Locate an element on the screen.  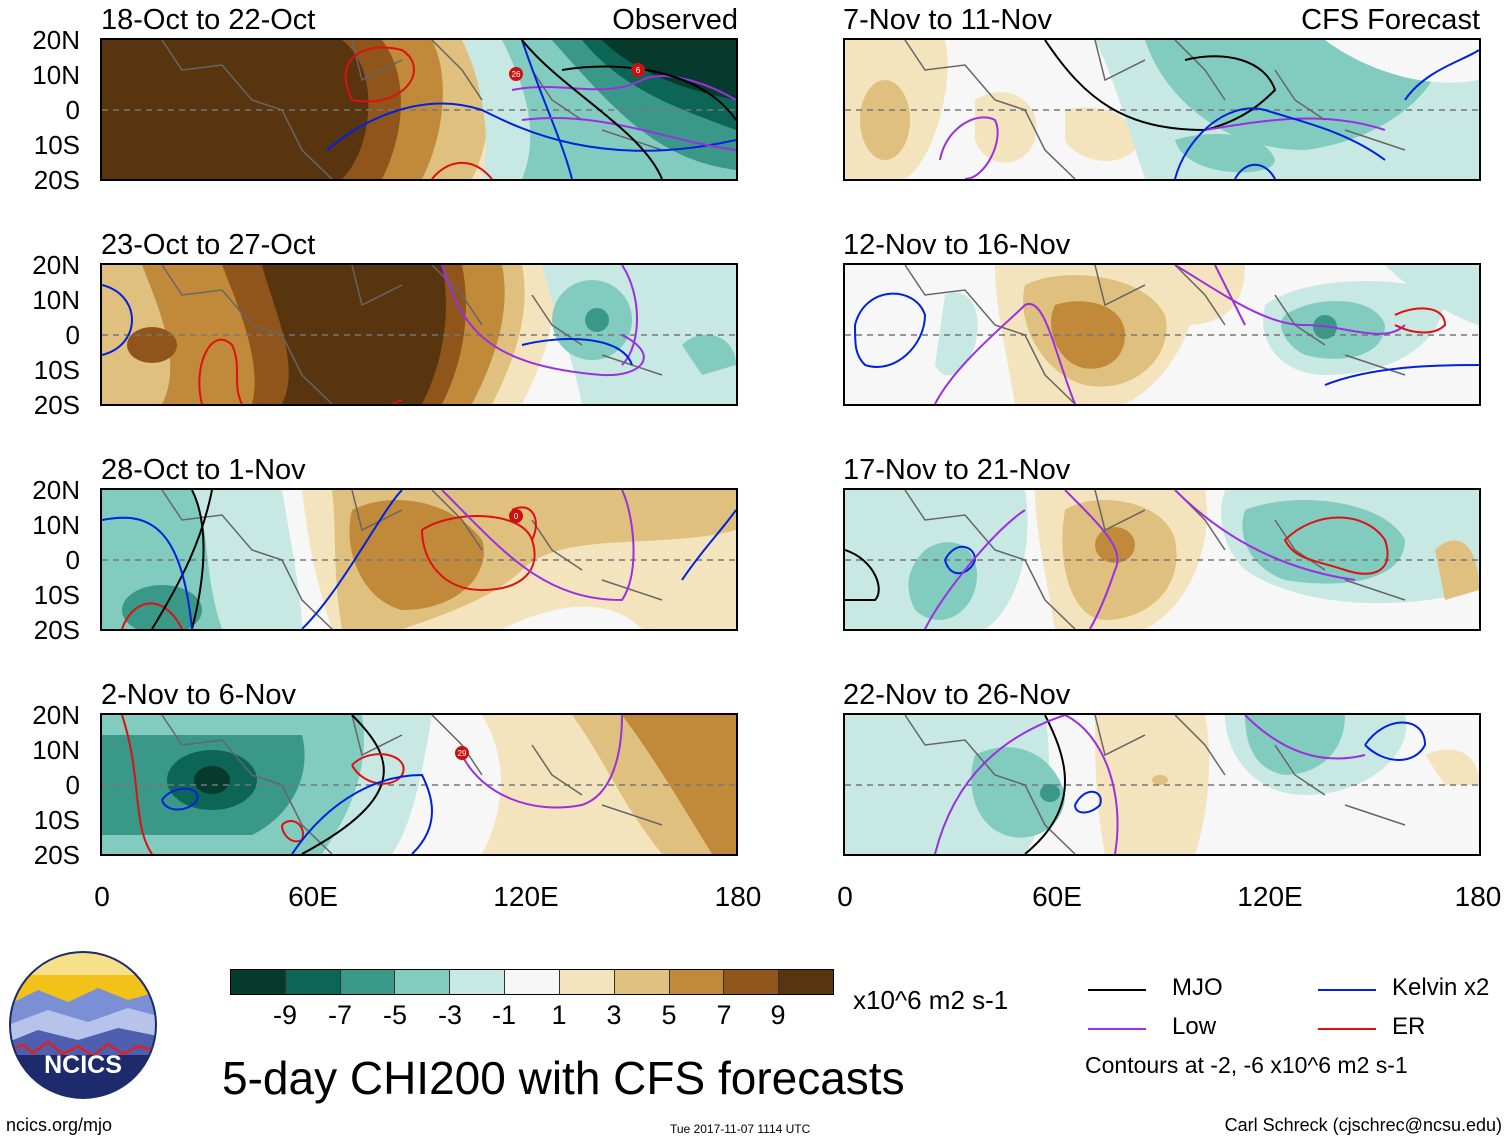
forecast-label: CFS Forecast is located at coordinates (1390, 20).